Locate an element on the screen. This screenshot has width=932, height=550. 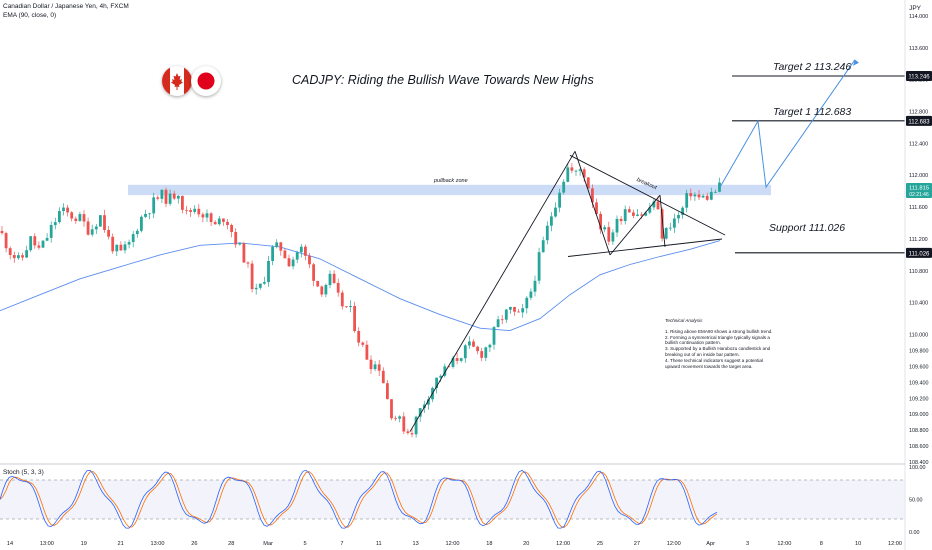
y-tick-label: 113.200 is located at coordinates (918, 81).